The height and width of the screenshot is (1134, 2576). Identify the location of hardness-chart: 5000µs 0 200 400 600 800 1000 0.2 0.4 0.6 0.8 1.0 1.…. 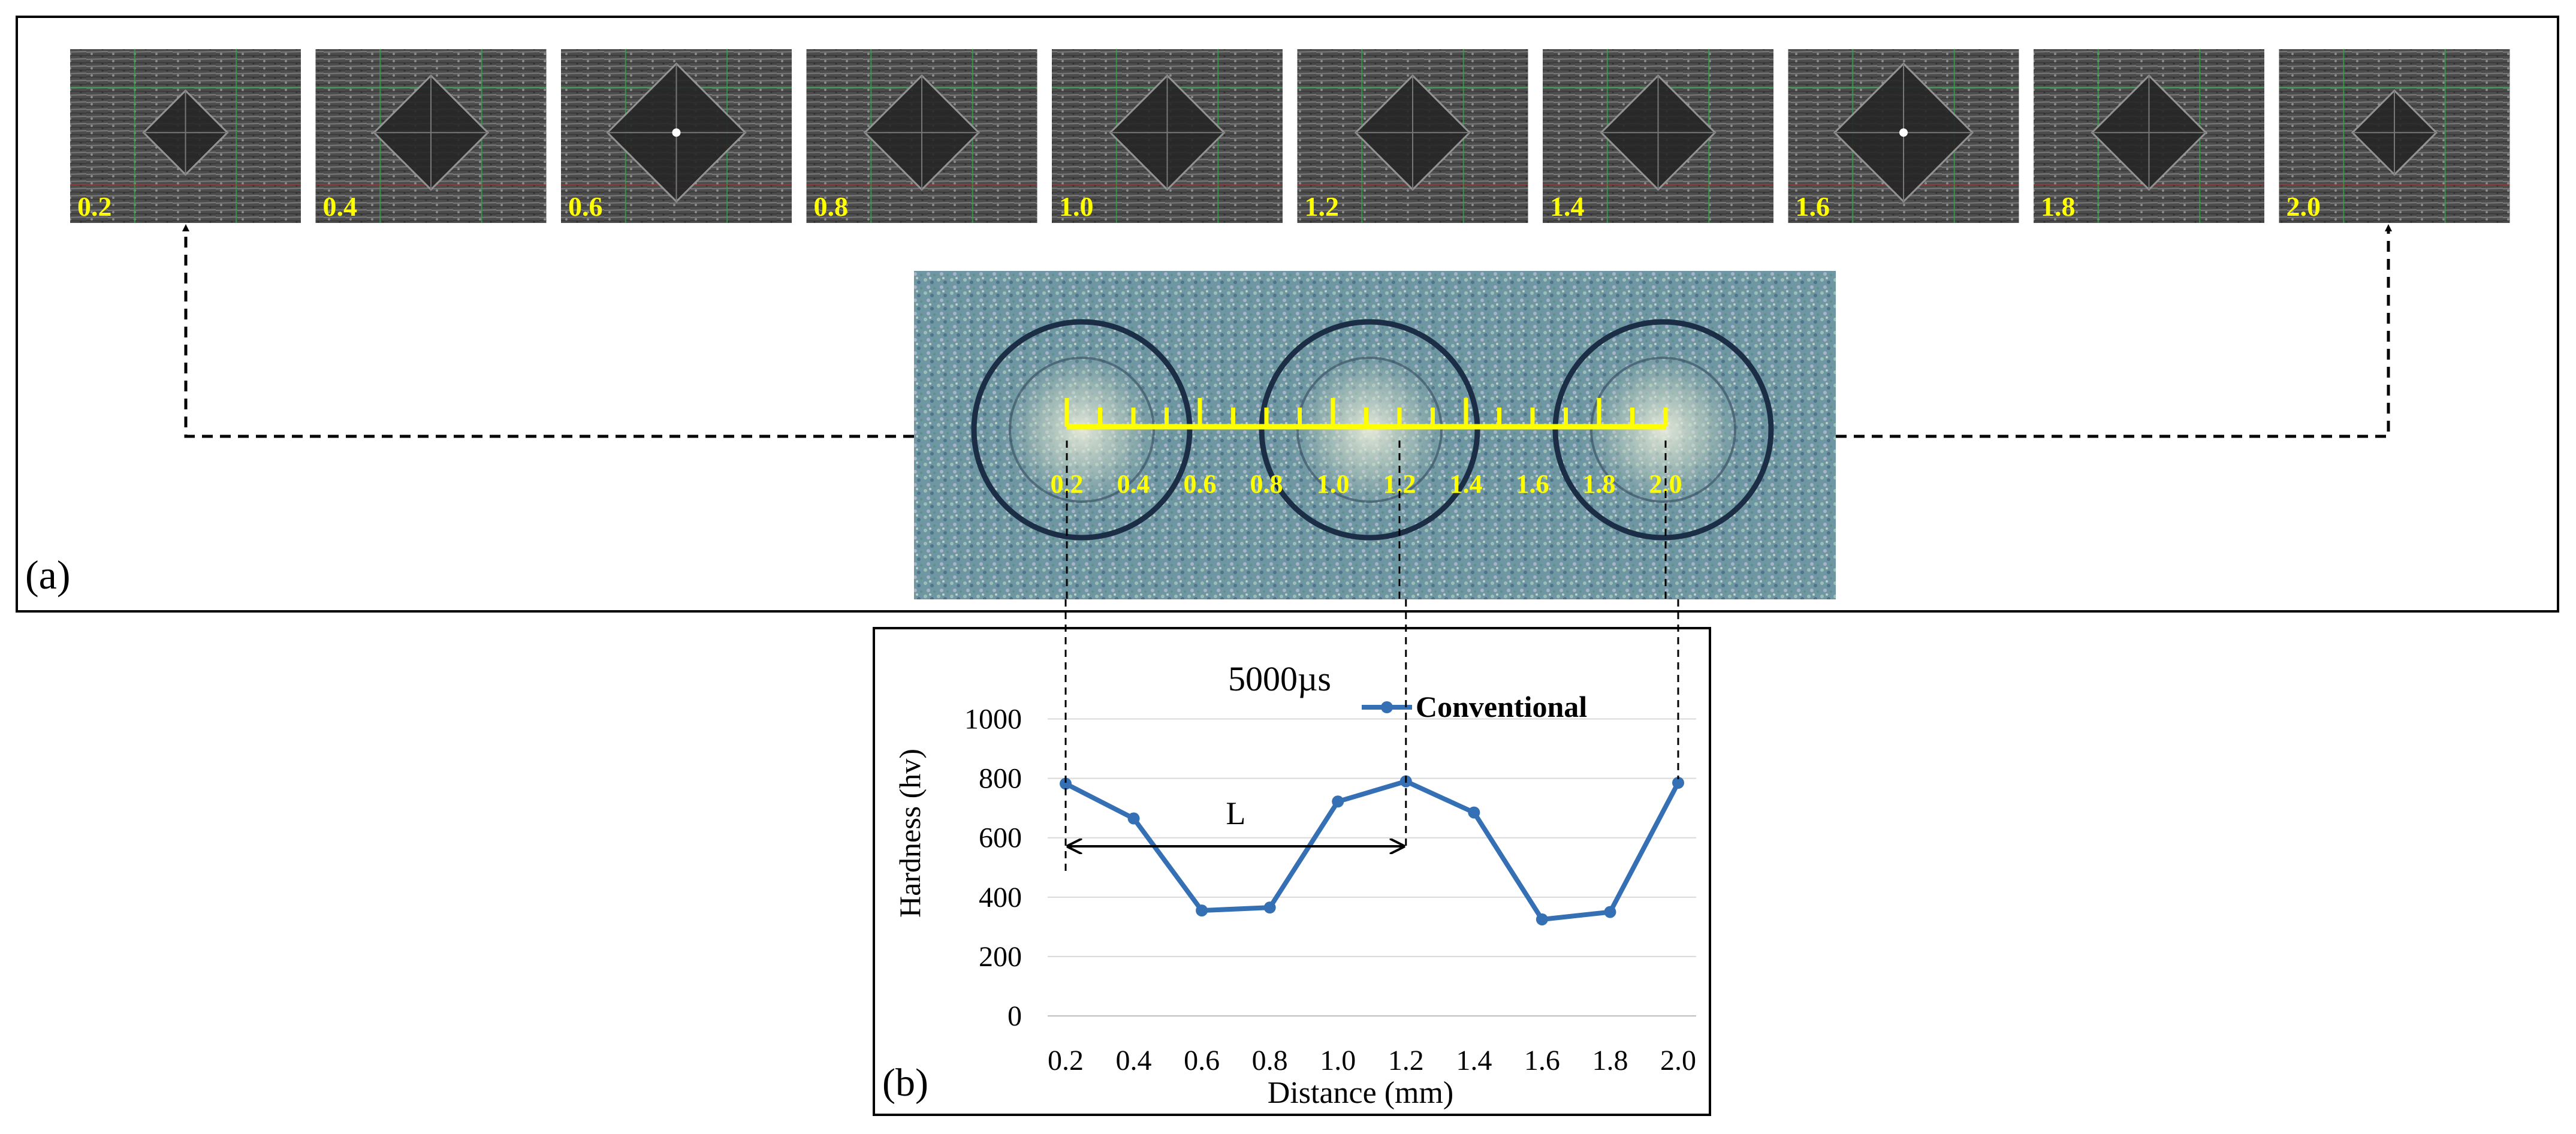
(1294, 884).